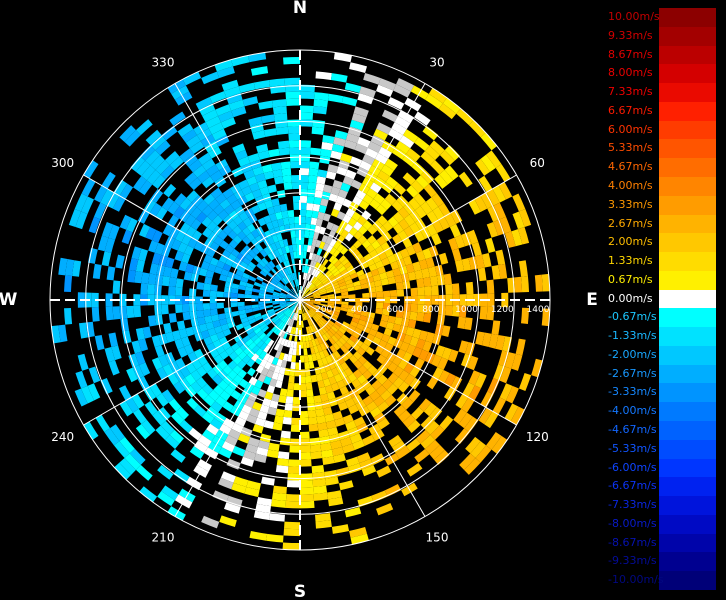  I want to click on colorbar-swatch, so click(687, 524).